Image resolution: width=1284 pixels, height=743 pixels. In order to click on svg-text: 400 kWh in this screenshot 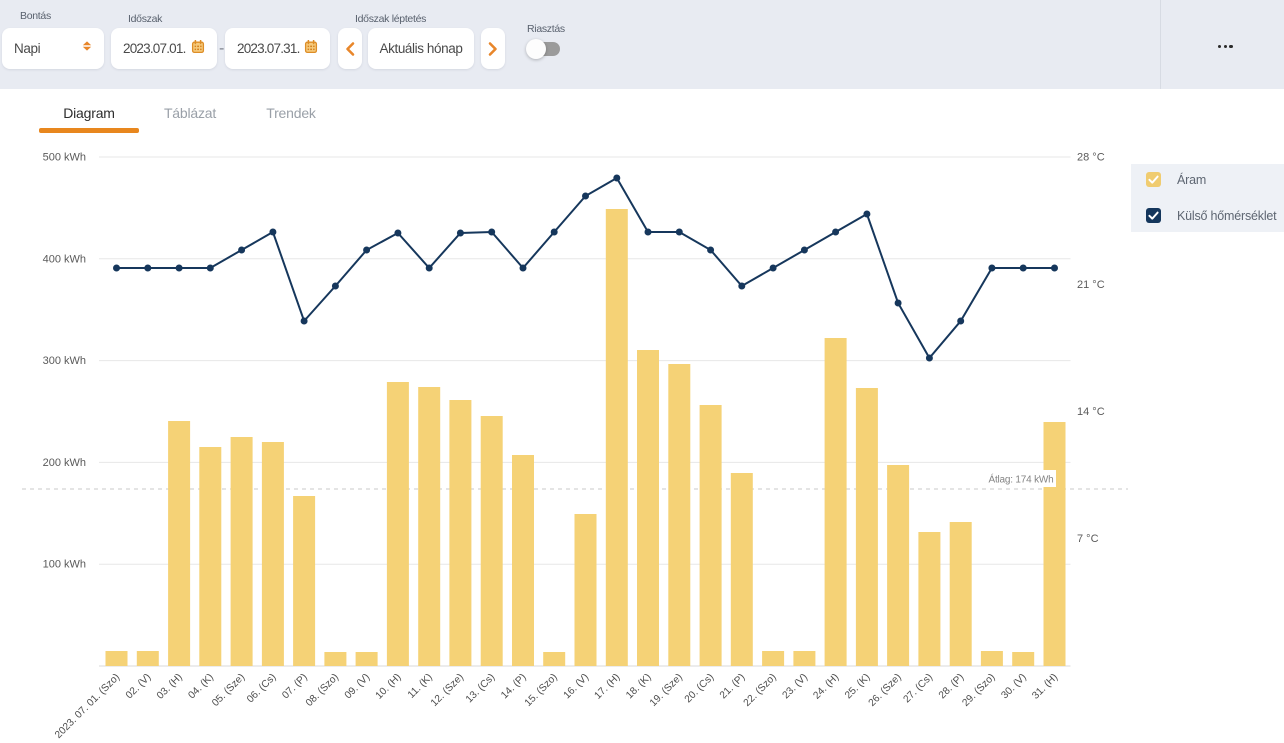, I will do `click(64, 259)`.